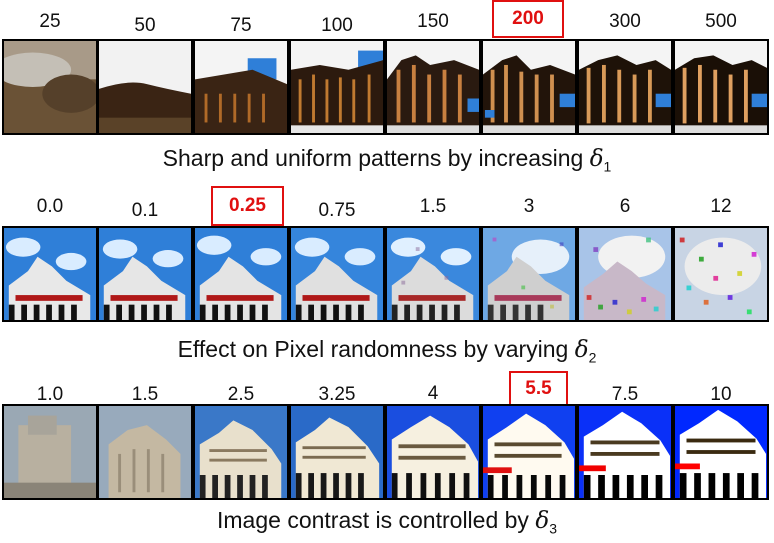 Image resolution: width=774 pixels, height=543 pixels. I want to click on param-label: 50, so click(145, 25).